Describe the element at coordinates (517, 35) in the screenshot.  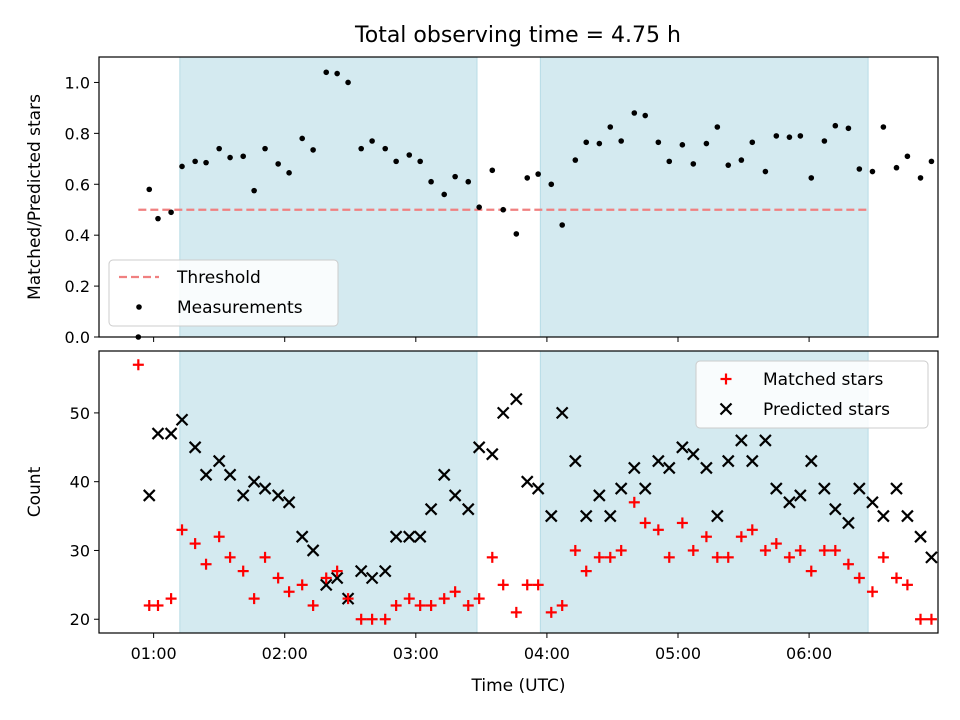
I see `chart-title: Total observing time = 4.75 h` at that location.